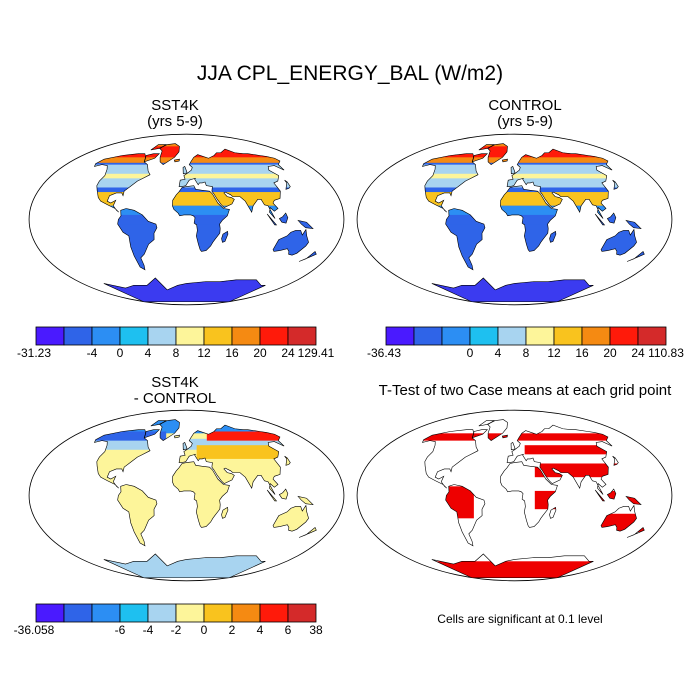 Image resolution: width=700 pixels, height=700 pixels. Describe the element at coordinates (316, 629) in the screenshot. I see `colorbar-max-label: 38` at that location.